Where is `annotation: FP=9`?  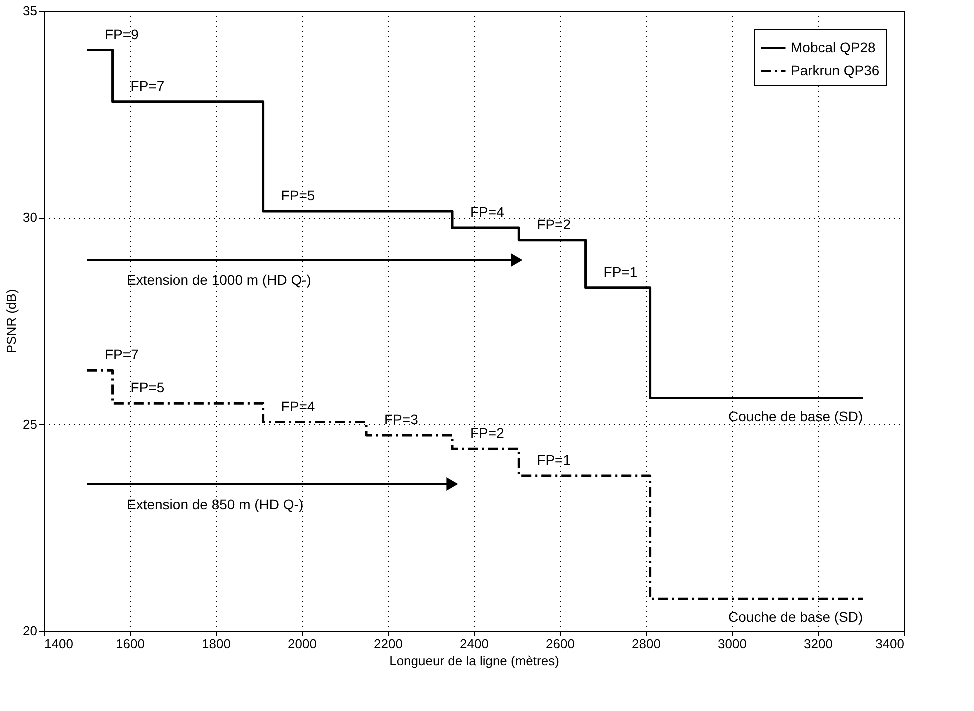
annotation: FP=9 is located at coordinates (122, 34).